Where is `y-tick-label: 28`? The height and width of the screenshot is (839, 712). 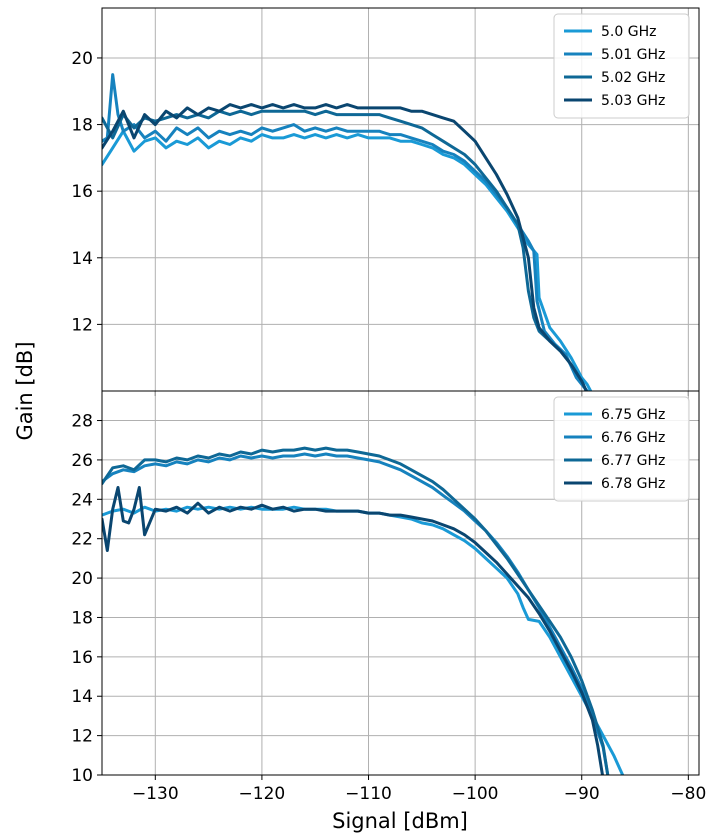 y-tick-label: 28 is located at coordinates (82, 422).